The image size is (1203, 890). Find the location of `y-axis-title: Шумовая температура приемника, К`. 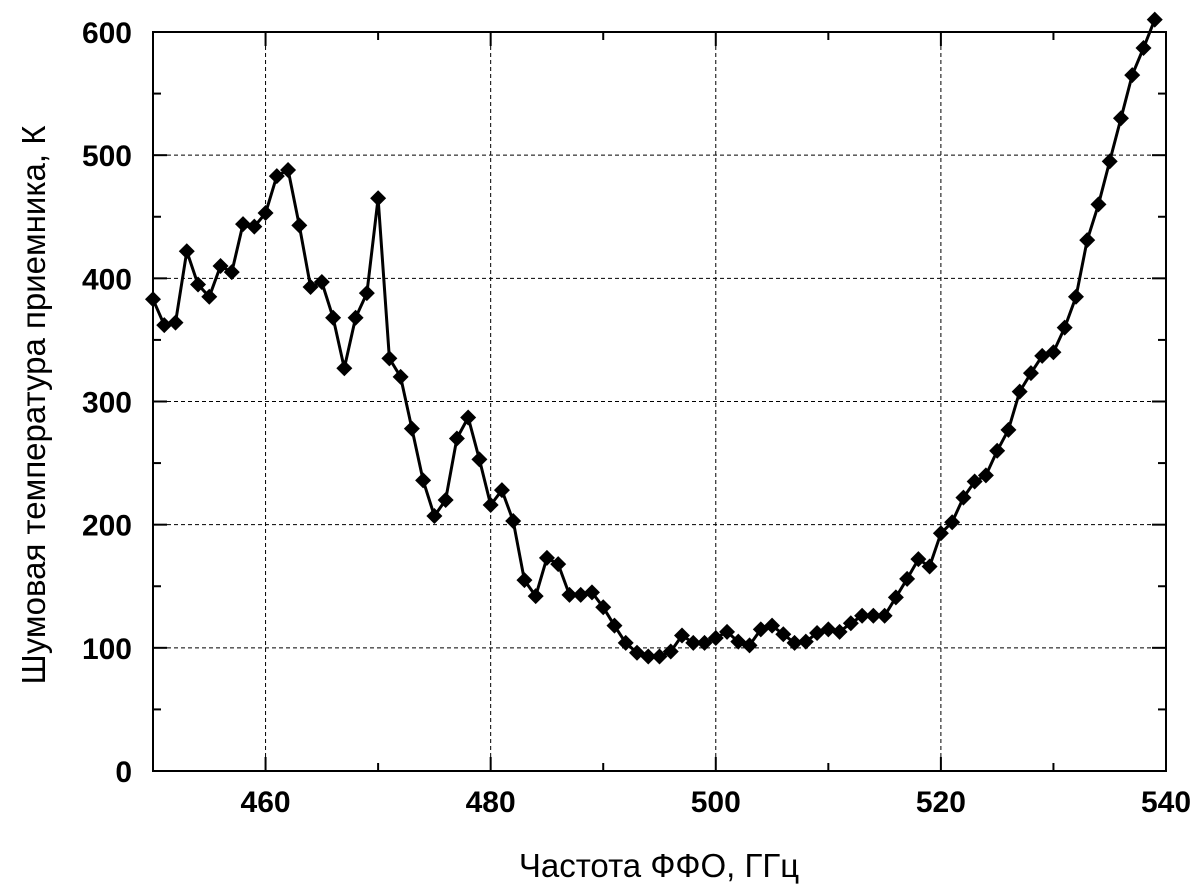

y-axis-title: Шумовая температура приемника, К is located at coordinates (33, 405).